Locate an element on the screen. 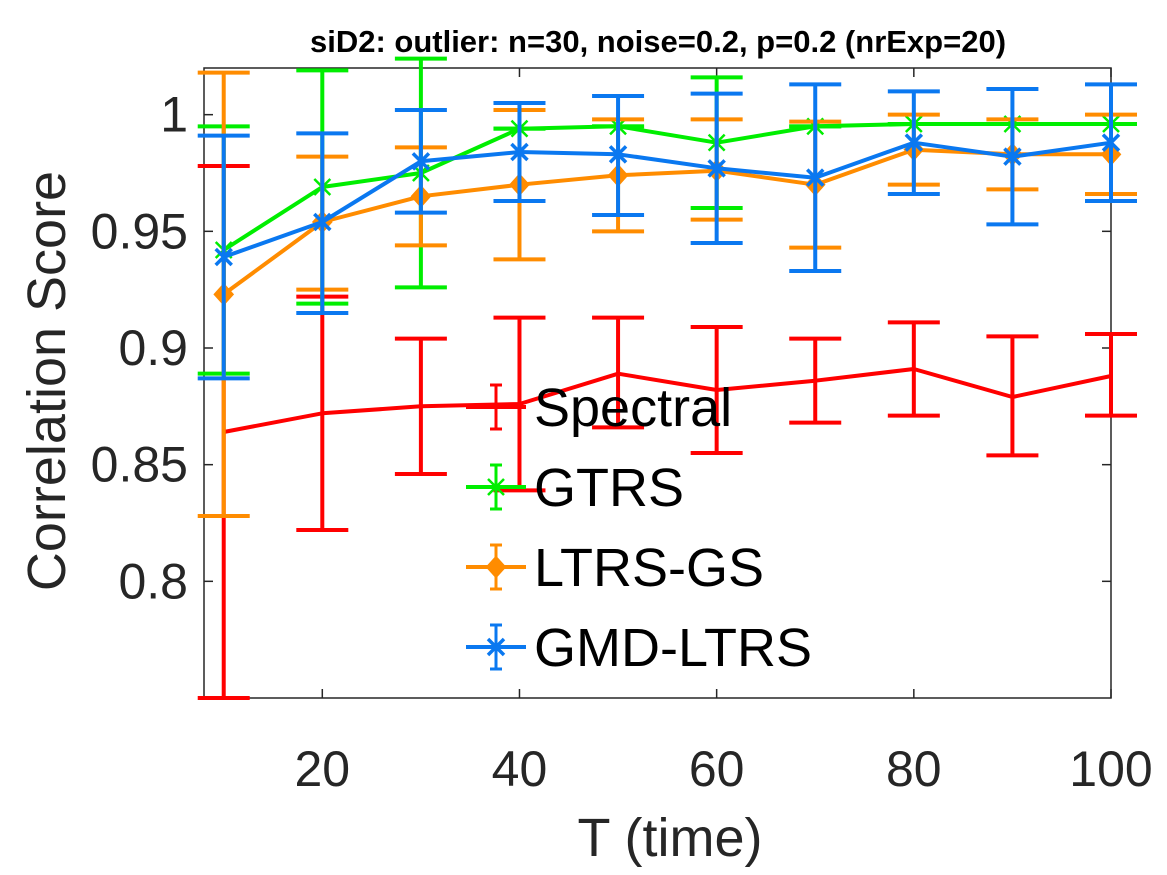 The image size is (1167, 875). legend-label: LTRS-GS is located at coordinates (649, 568).